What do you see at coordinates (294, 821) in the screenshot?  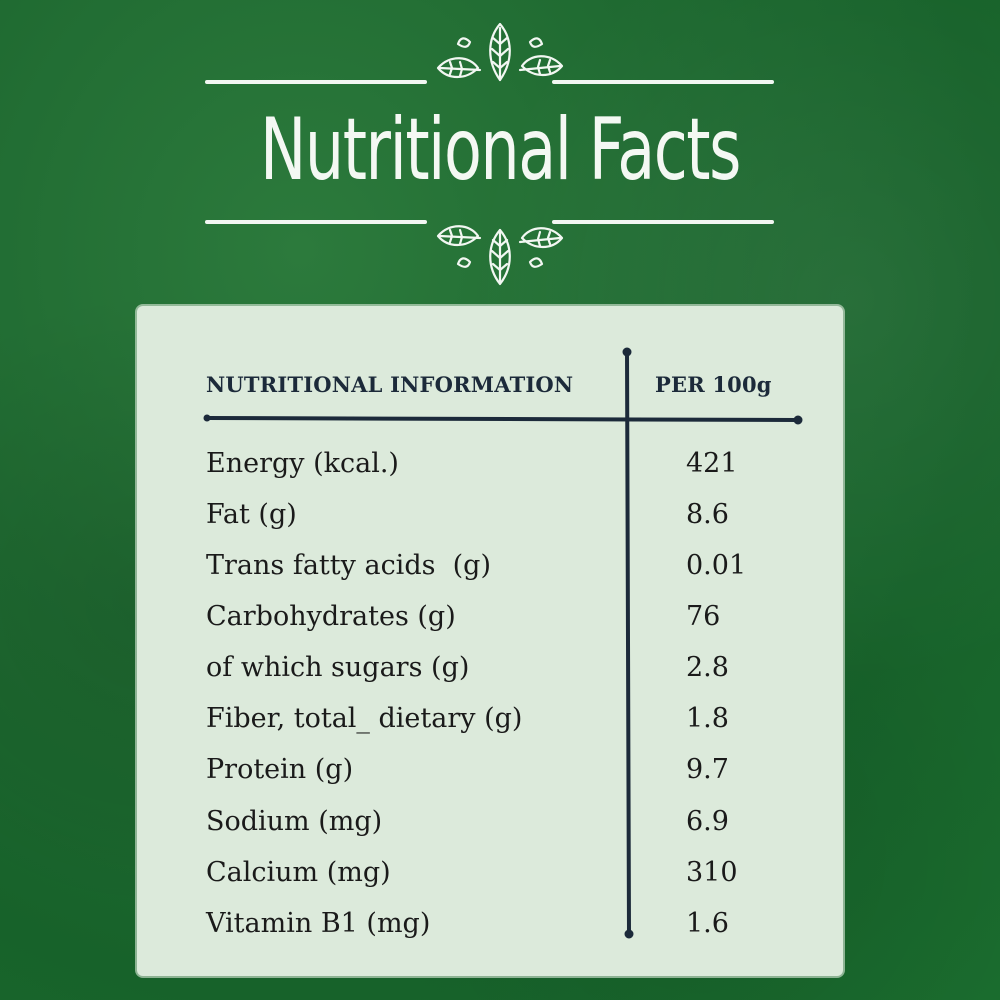 I see `row-label-sodium: Sodium (mg)` at bounding box center [294, 821].